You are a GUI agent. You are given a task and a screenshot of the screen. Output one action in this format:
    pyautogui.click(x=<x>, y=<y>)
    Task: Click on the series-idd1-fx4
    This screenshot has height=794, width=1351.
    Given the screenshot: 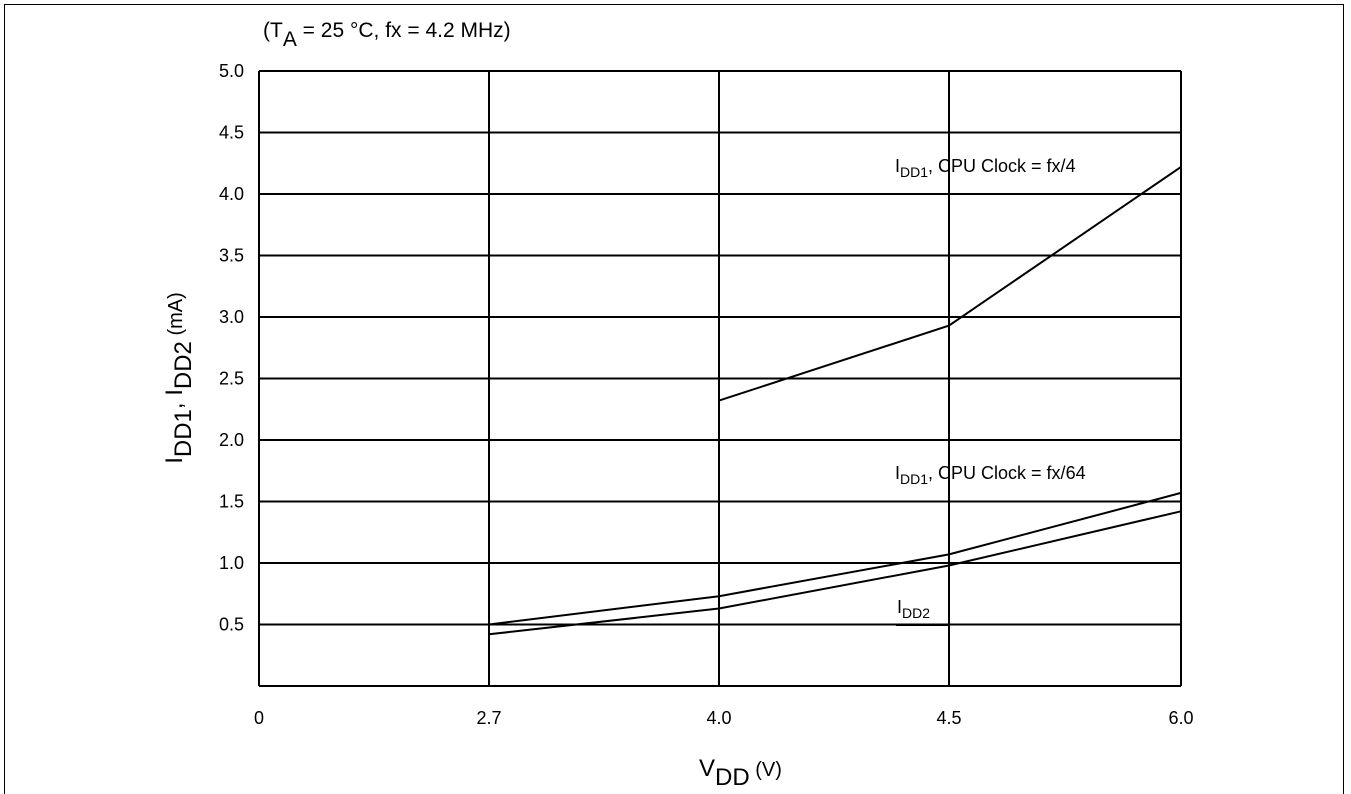 What is the action you would take?
    pyautogui.click(x=950, y=284)
    